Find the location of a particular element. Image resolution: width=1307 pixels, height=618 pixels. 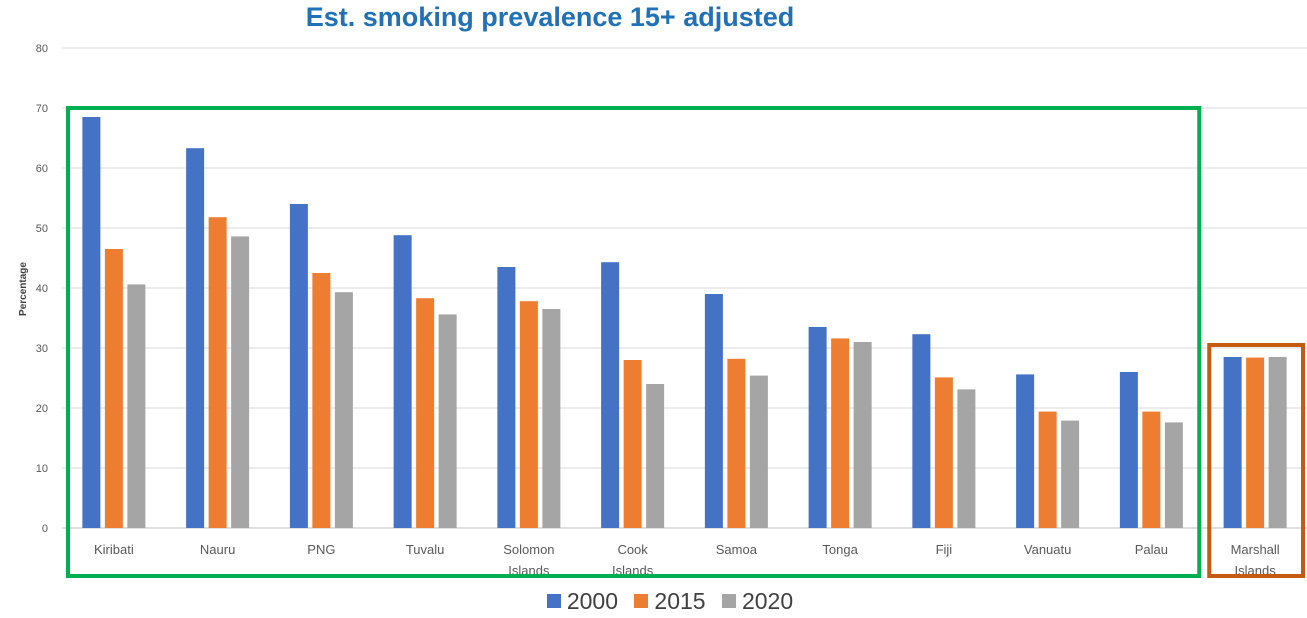

y-axis-label: Percentage is located at coordinates (23, 289).